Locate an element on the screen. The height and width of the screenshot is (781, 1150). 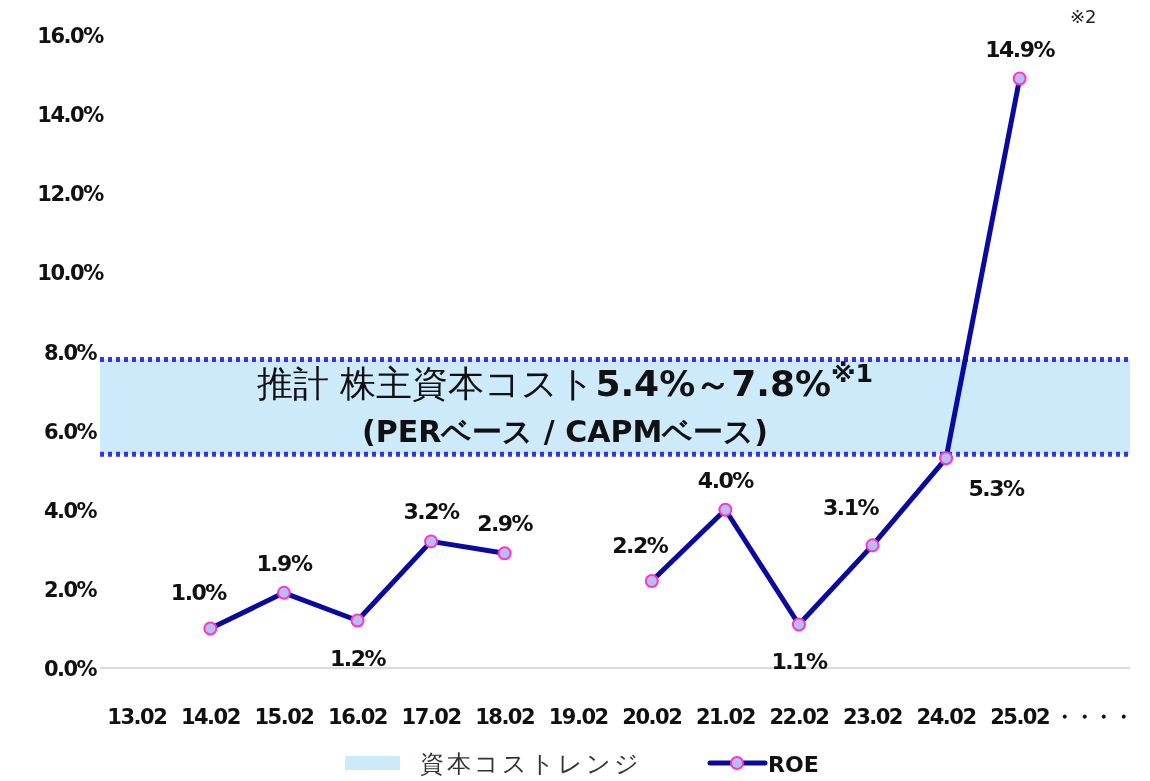
data-label: 1.9% is located at coordinates (284, 563).